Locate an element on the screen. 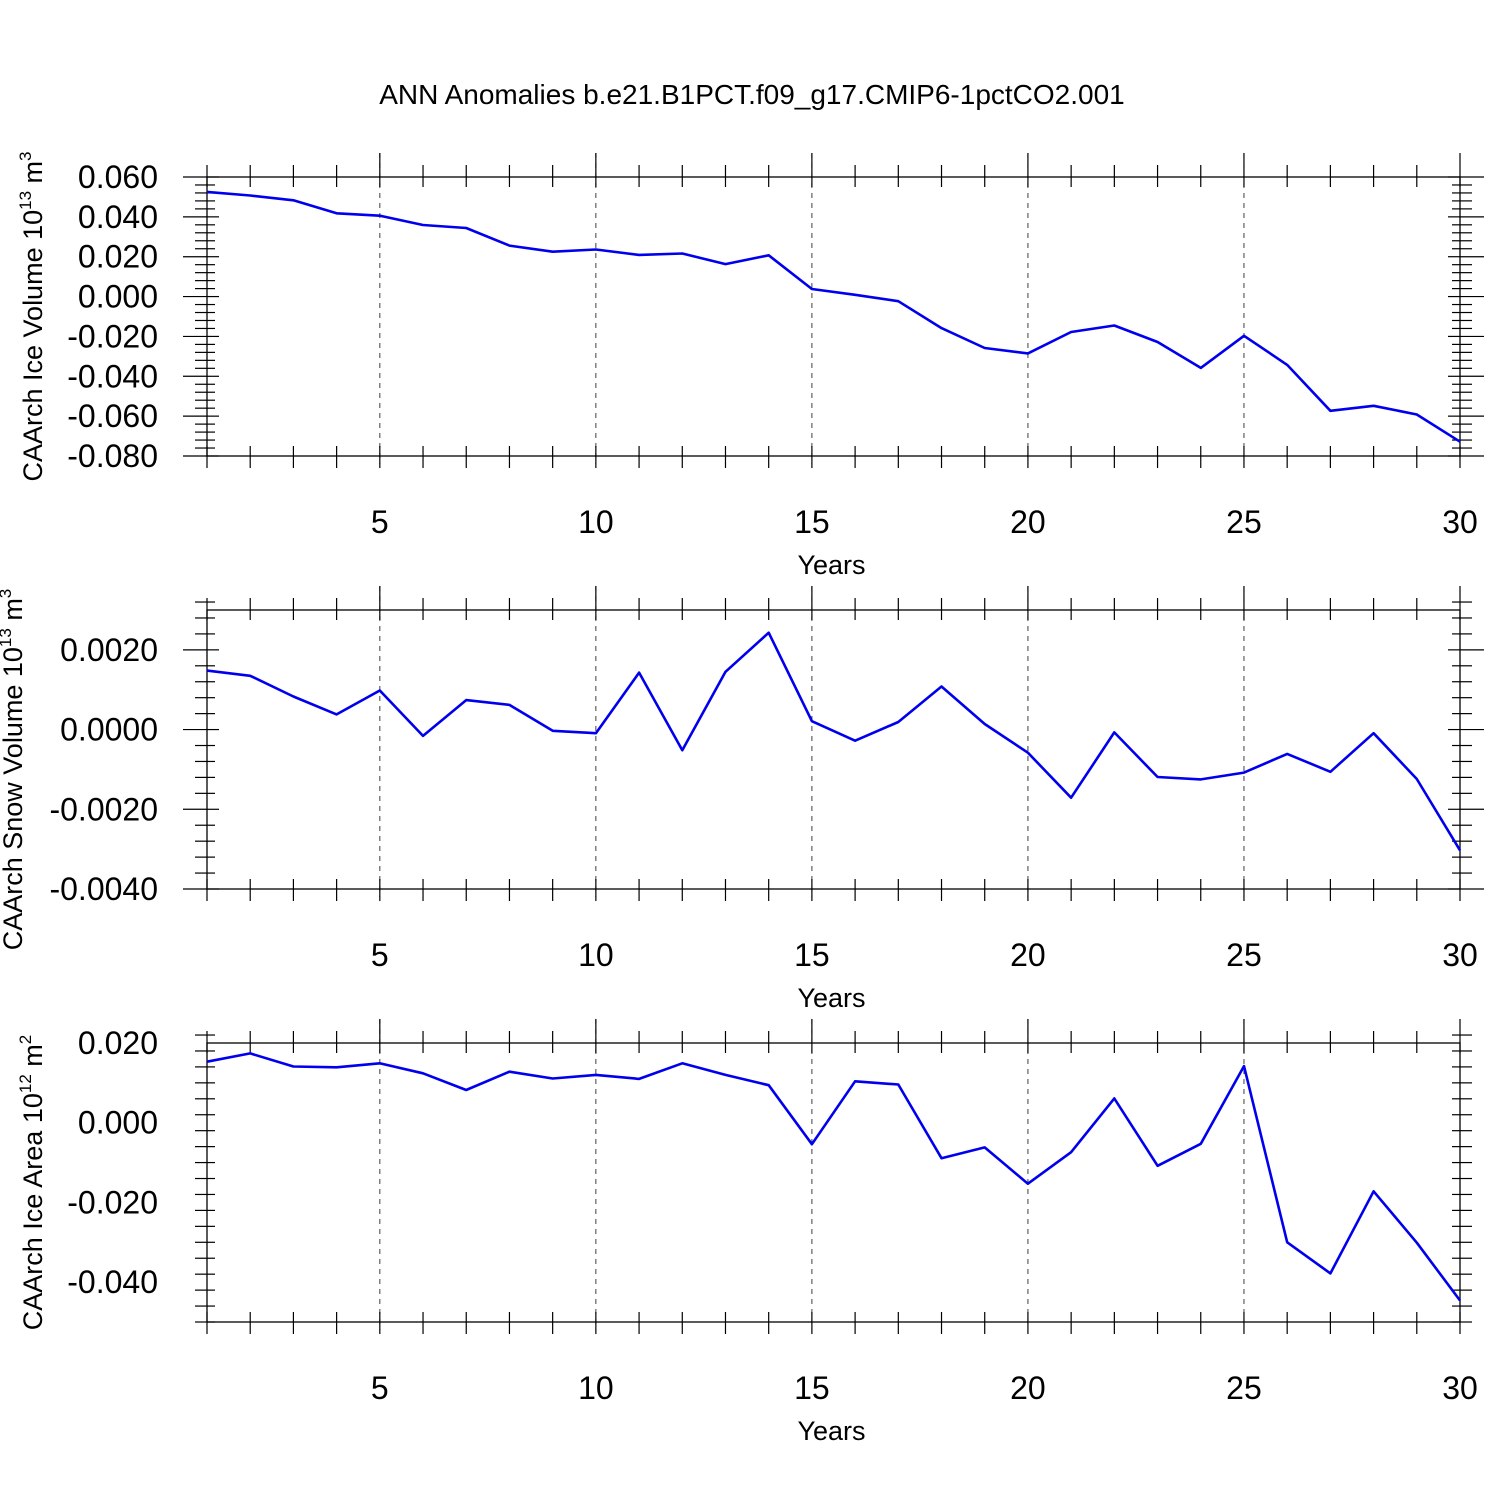  y-axis-label: CAArch Snow Volume 1013 m3 is located at coordinates (14, 770).